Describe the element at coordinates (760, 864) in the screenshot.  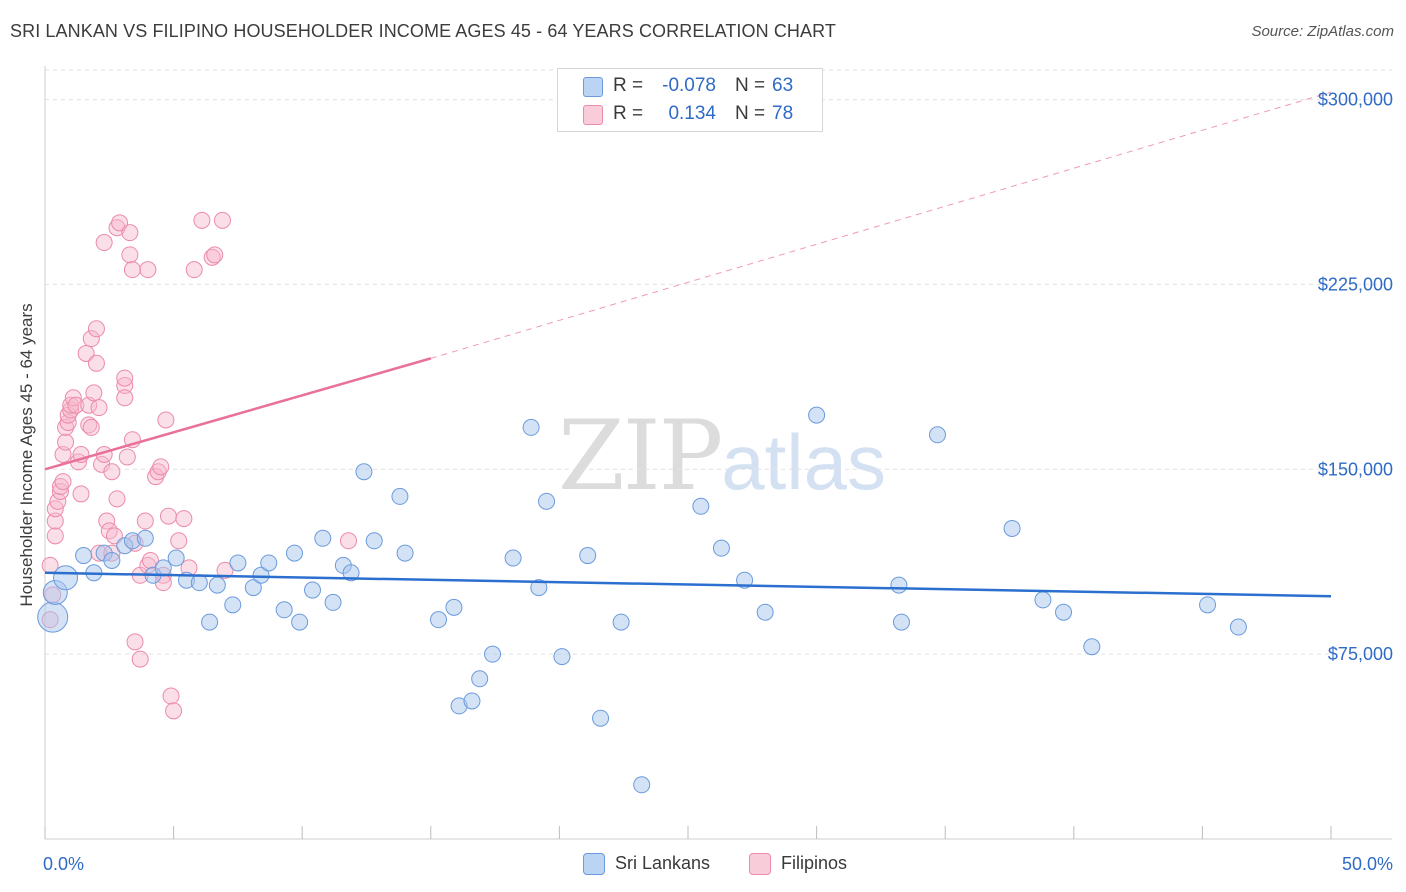
I see `legend-swatch-pink` at that location.